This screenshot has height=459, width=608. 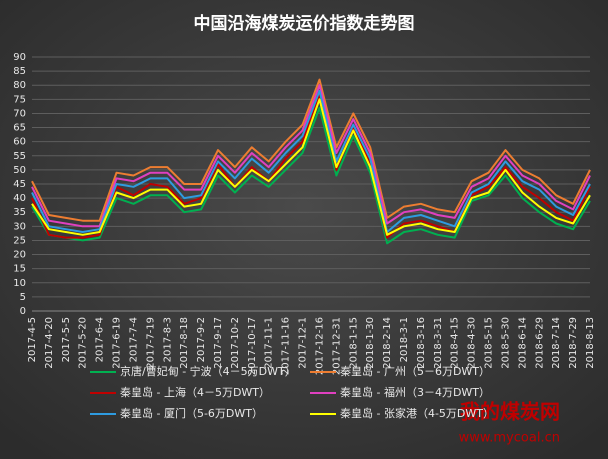 What do you see at coordinates (539, 343) in the screenshot?
I see `x-tick-label: 2018-6-29` at bounding box center [539, 343].